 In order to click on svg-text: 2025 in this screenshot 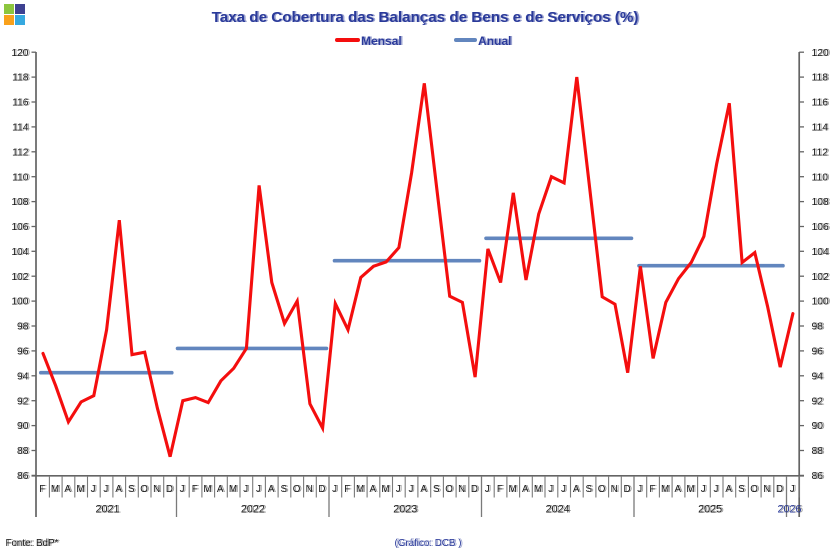, I will do `click(710, 510)`.